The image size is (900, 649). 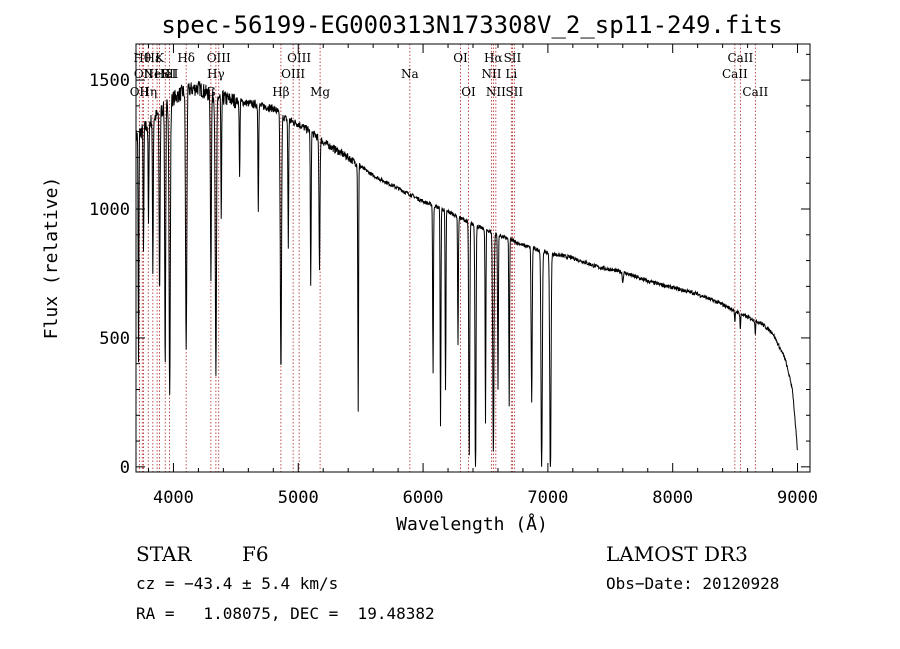 I want to click on line-marker-label: Hα, so click(x=493, y=58).